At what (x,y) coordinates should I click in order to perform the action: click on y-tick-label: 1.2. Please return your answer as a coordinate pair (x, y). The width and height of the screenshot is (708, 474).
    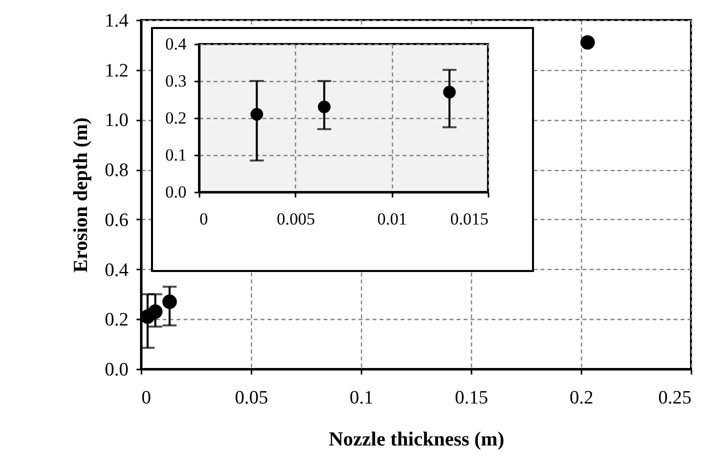
    Looking at the image, I should click on (116, 71).